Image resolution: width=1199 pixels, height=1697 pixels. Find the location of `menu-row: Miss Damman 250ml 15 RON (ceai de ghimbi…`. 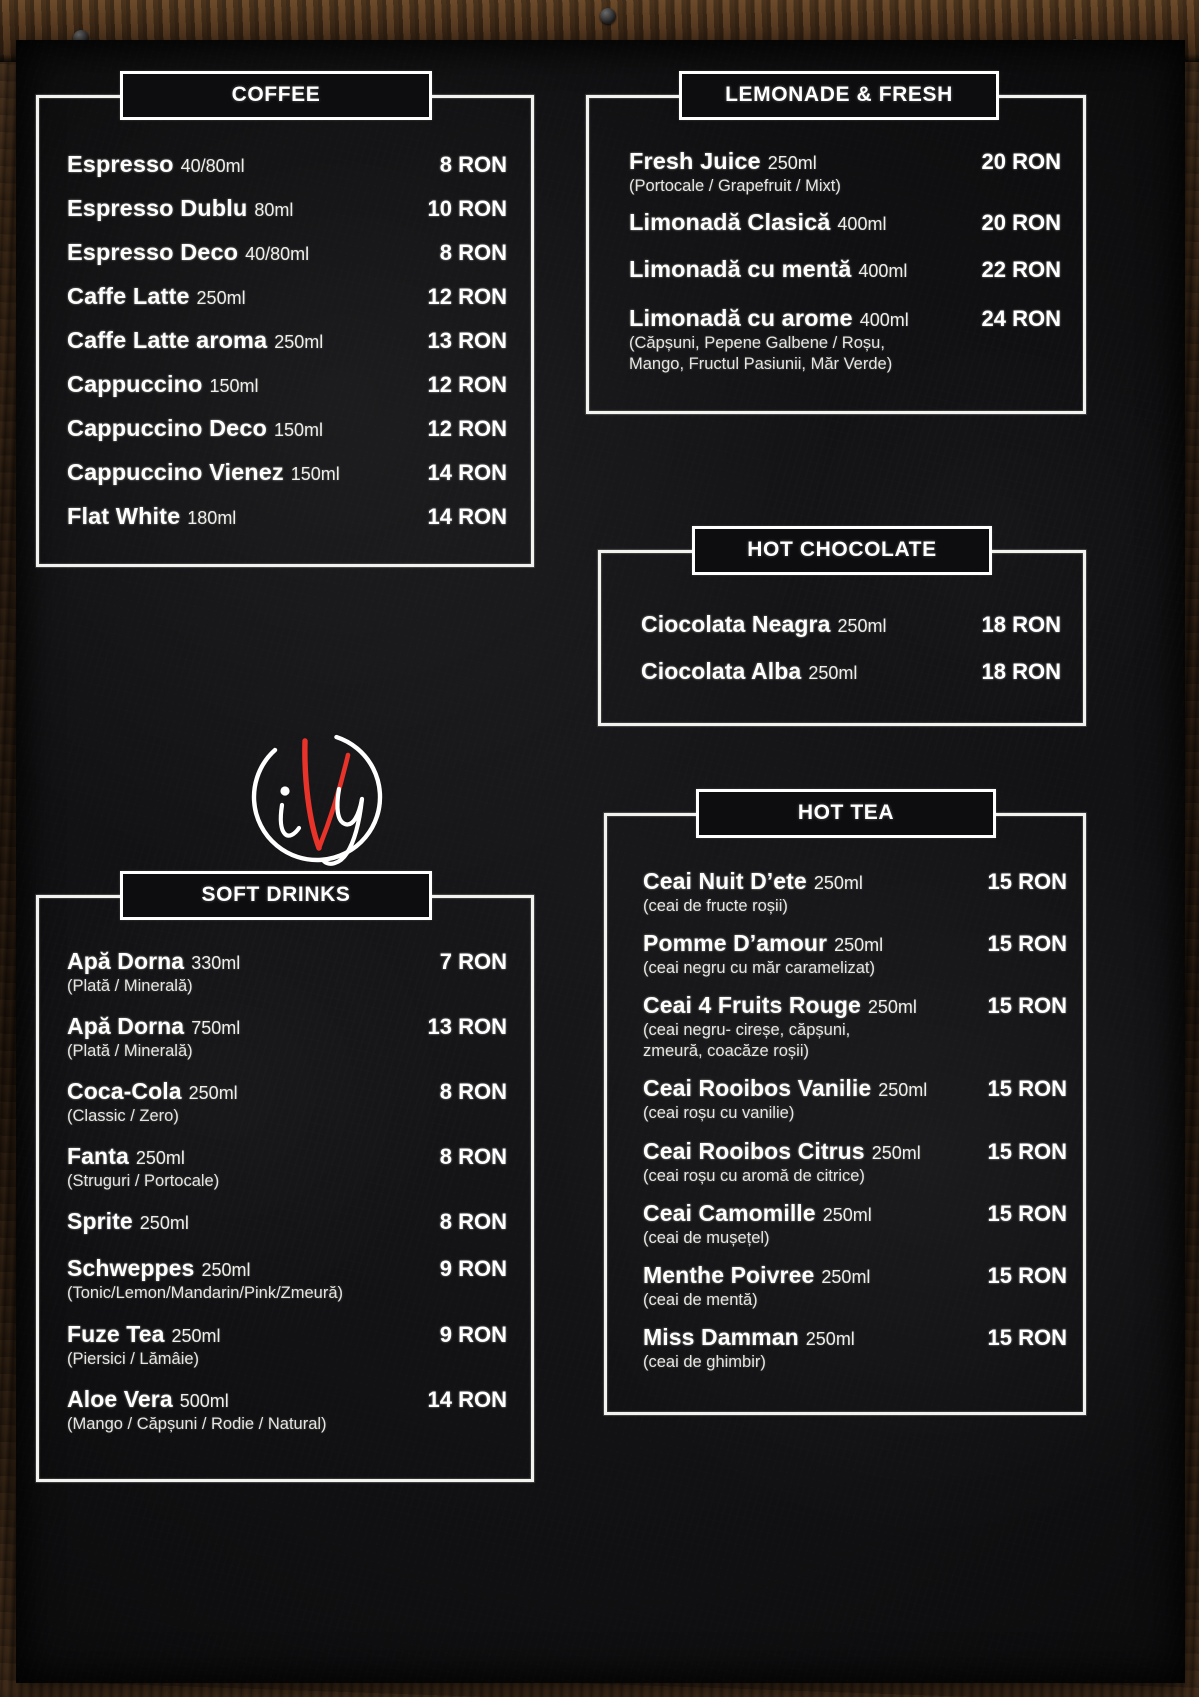

menu-row: Miss Damman 250ml 15 RON (ceai de ghimbi… is located at coordinates (855, 1348).